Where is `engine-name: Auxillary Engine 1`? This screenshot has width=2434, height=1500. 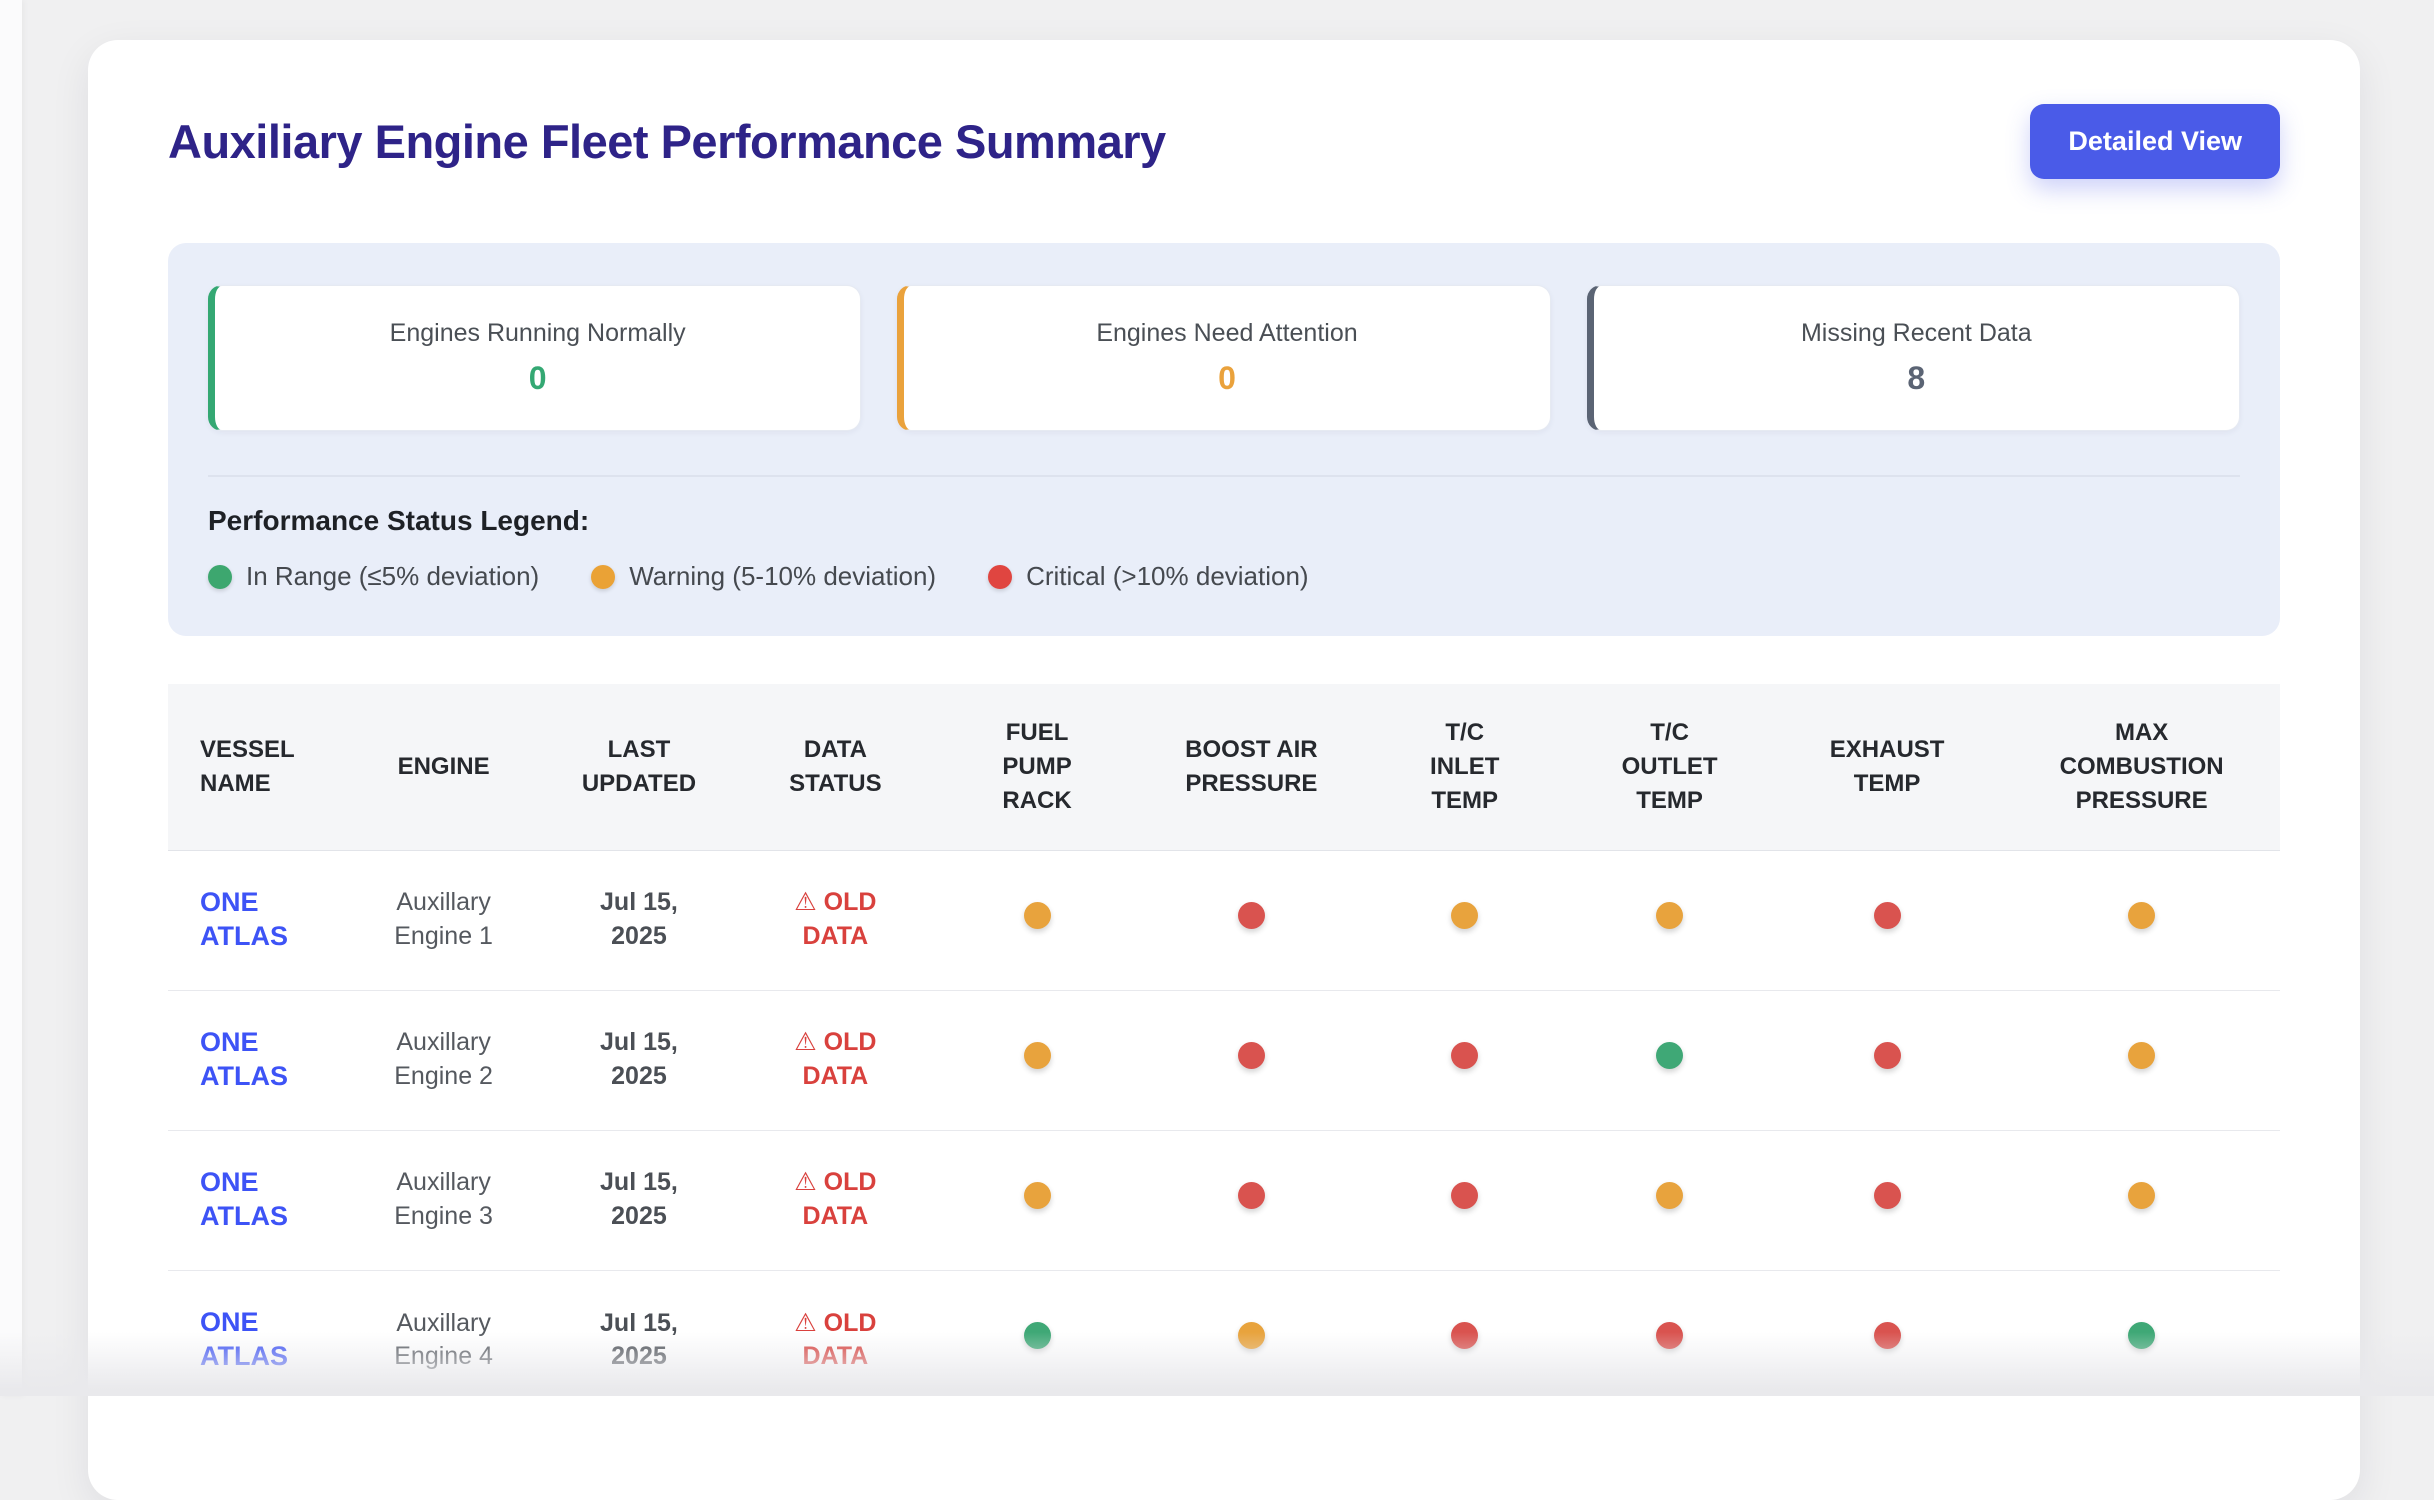
engine-name: Auxillary Engine 1 is located at coordinates (443, 920).